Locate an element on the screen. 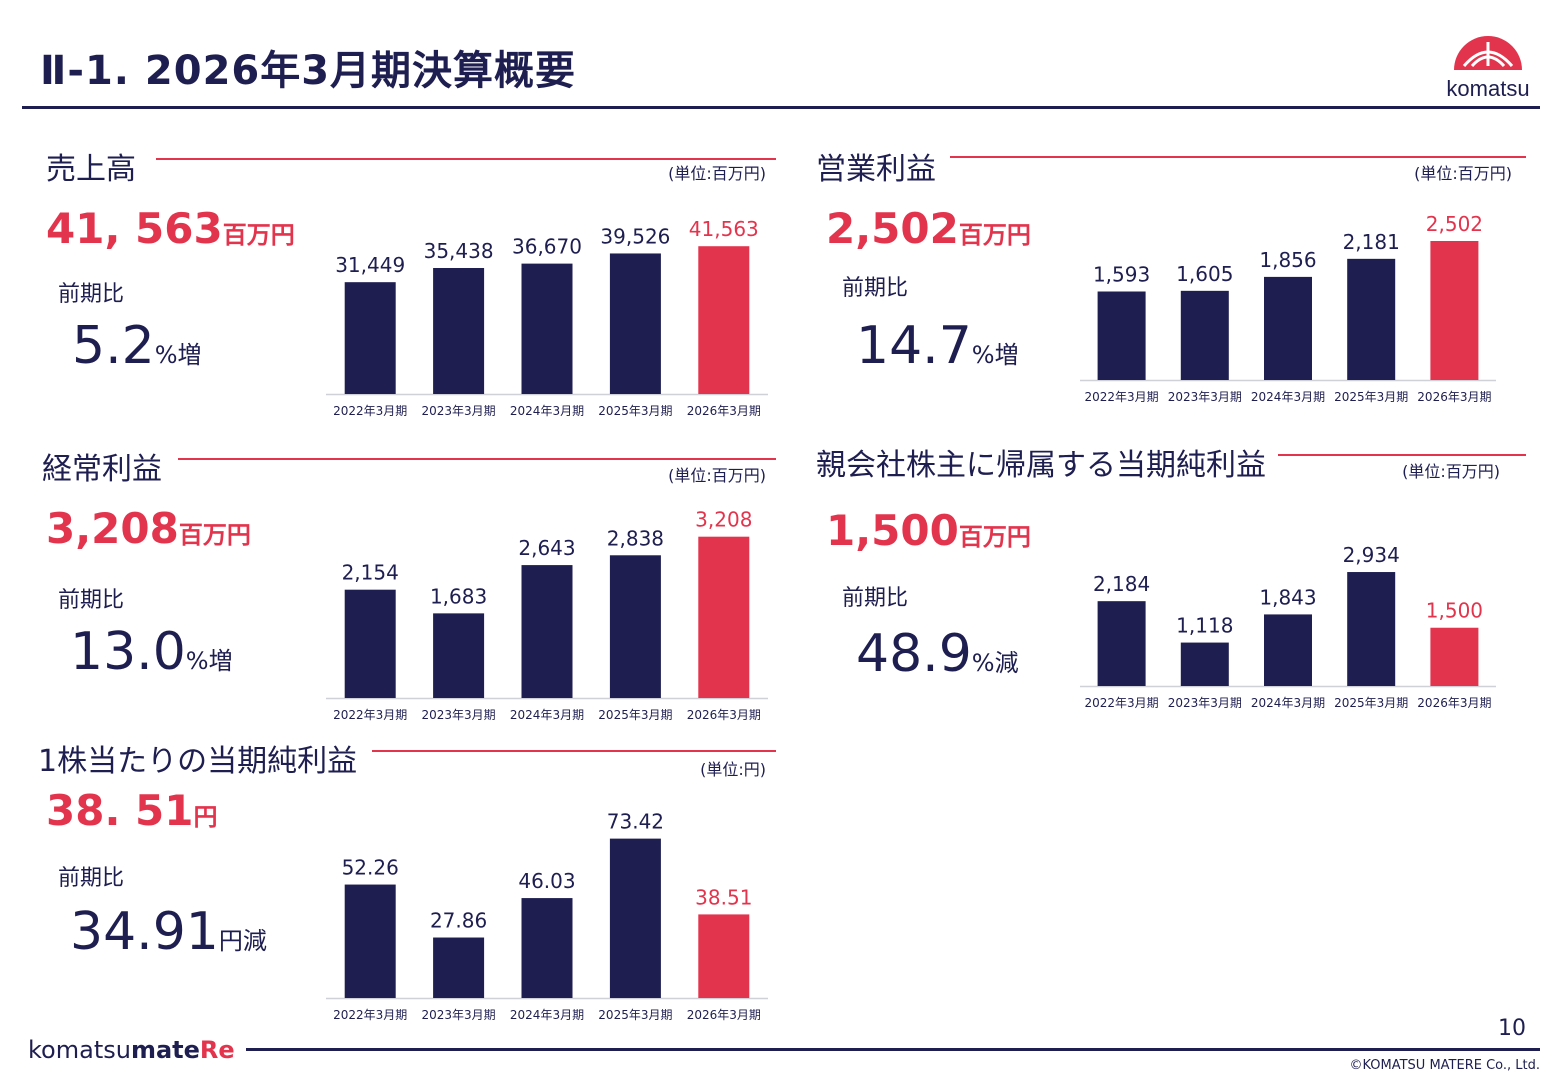 The width and height of the screenshot is (1560, 1080). data-label: 2,181 is located at coordinates (1371, 242).